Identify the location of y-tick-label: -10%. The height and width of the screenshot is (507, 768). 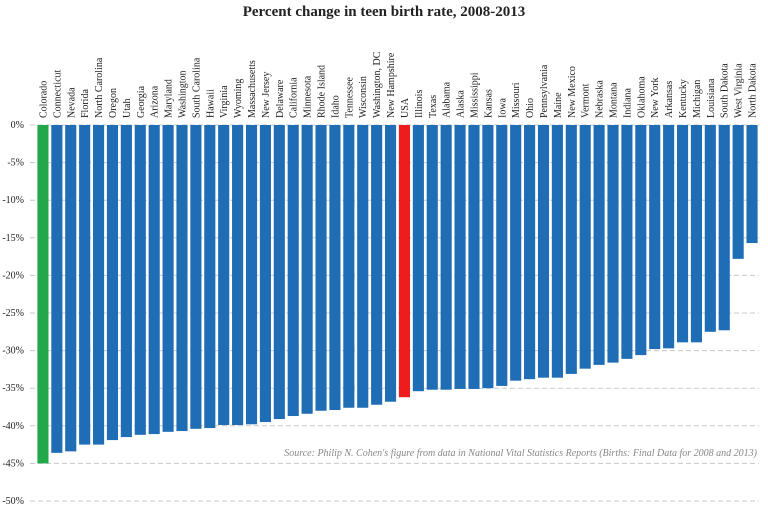
(13, 200).